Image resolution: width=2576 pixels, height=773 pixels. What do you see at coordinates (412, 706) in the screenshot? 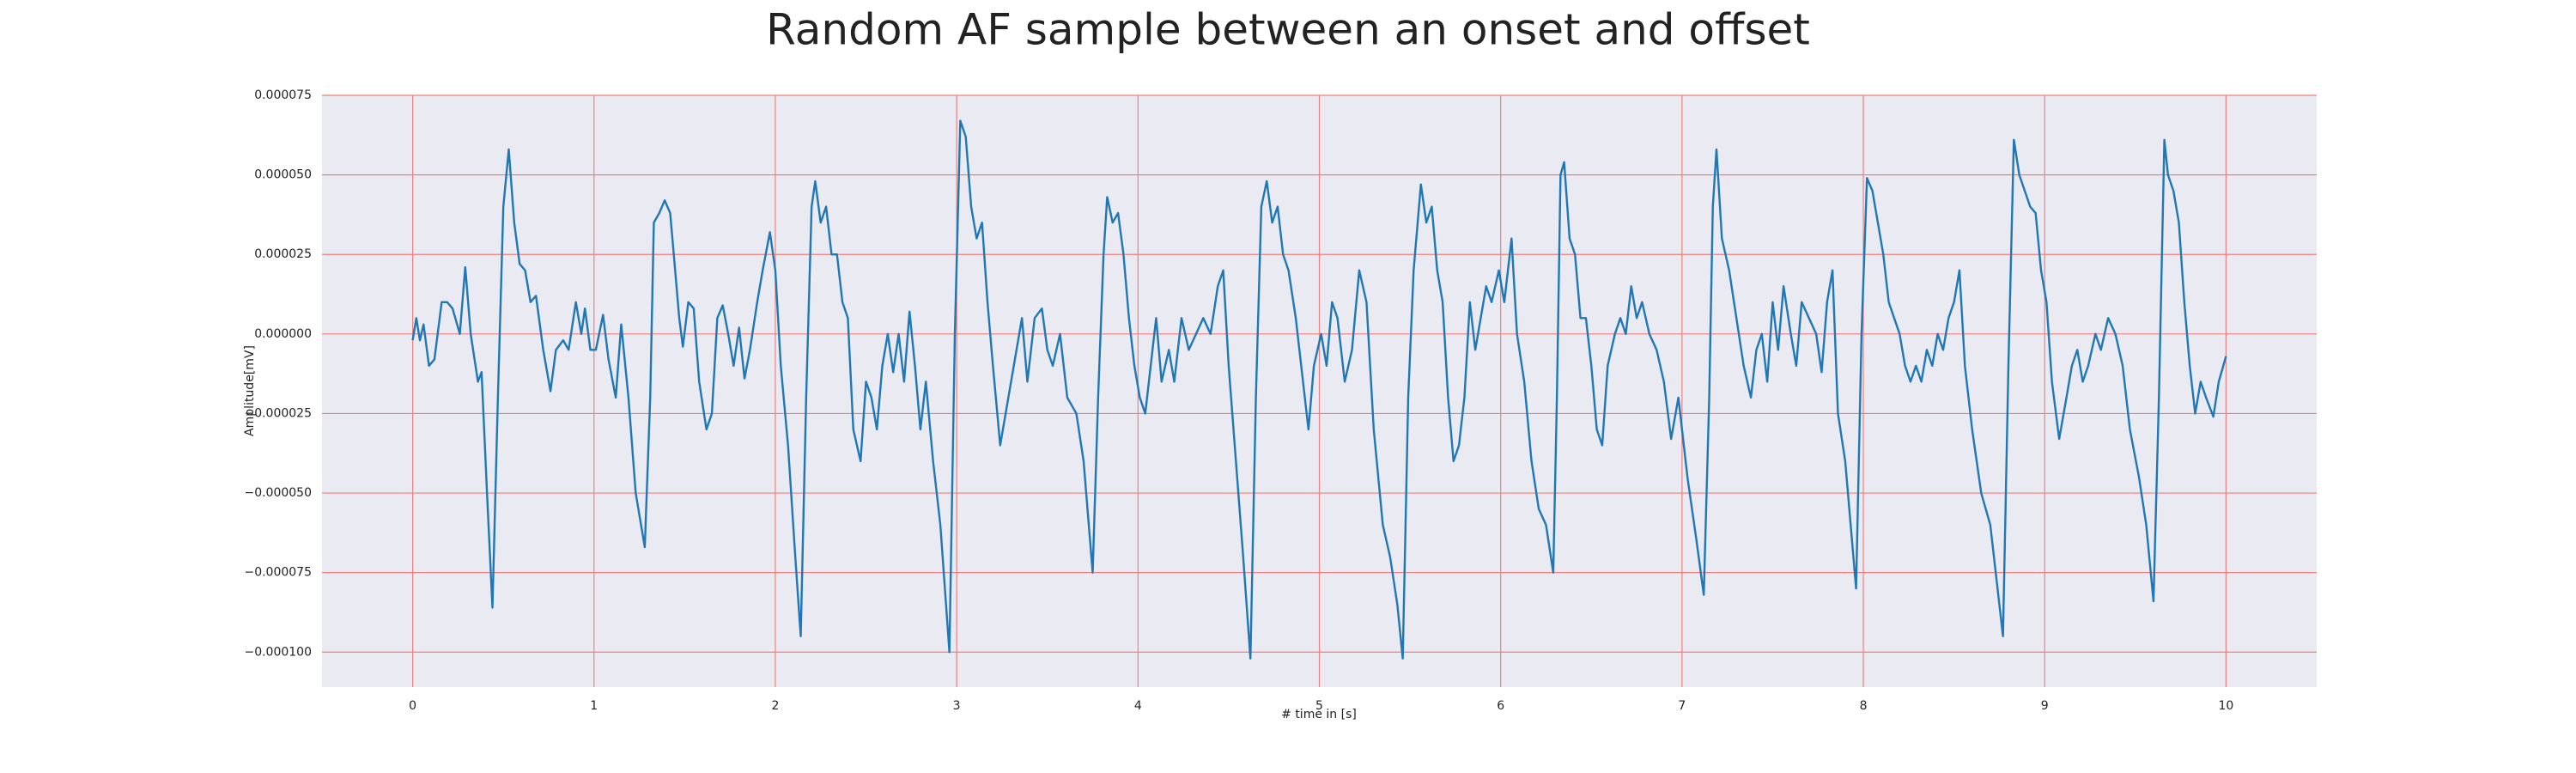
I see `x-tick-label: 0` at bounding box center [412, 706].